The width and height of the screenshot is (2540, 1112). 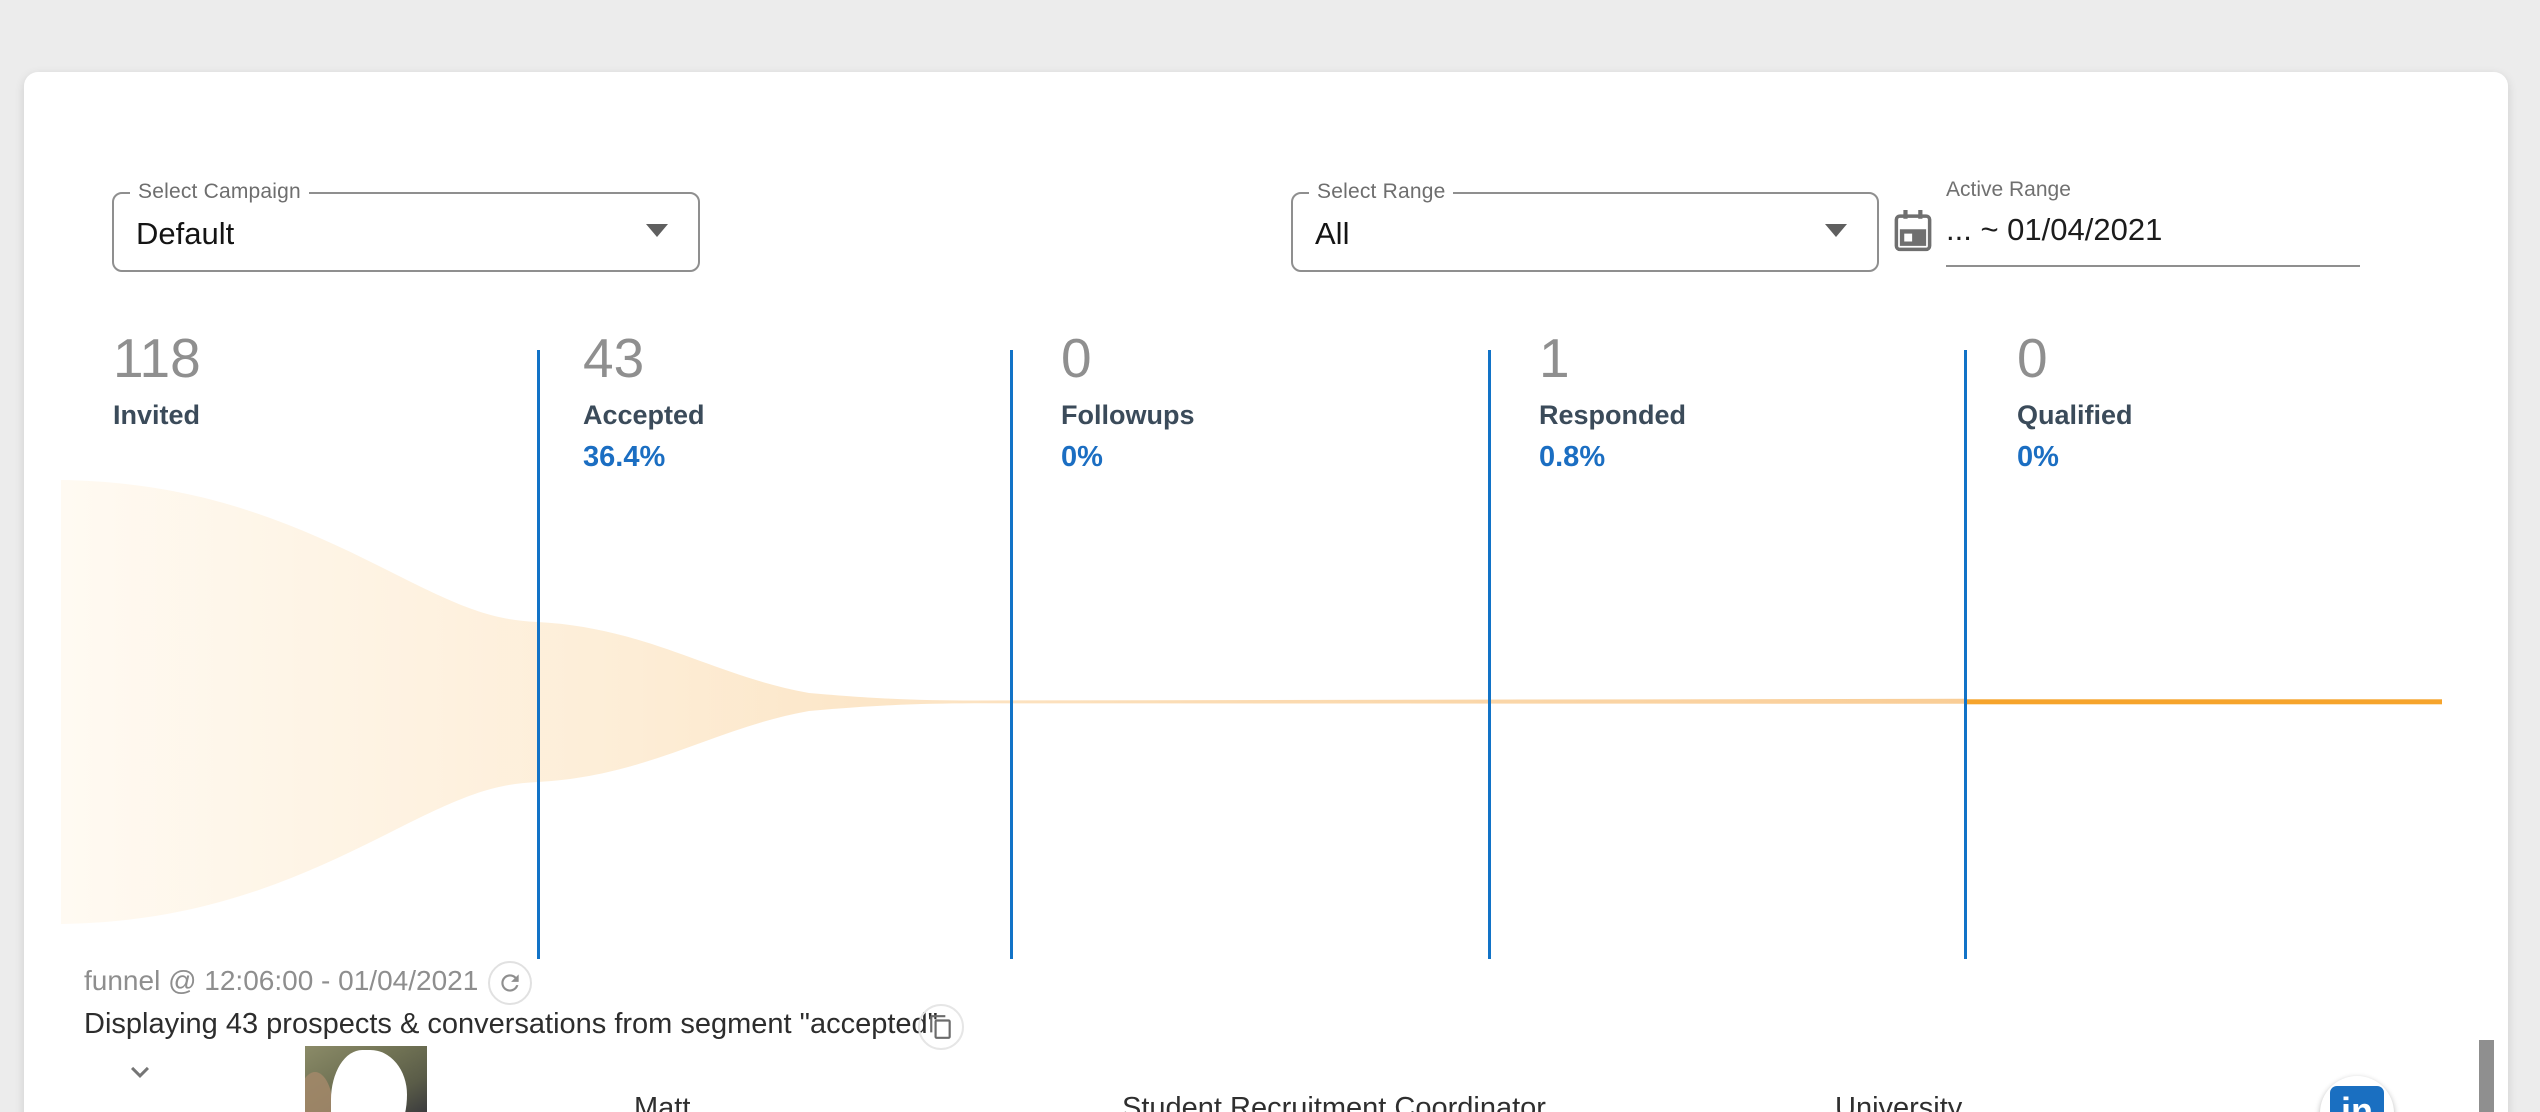 What do you see at coordinates (1585, 226) in the screenshot?
I see `range-select: Select Range All` at bounding box center [1585, 226].